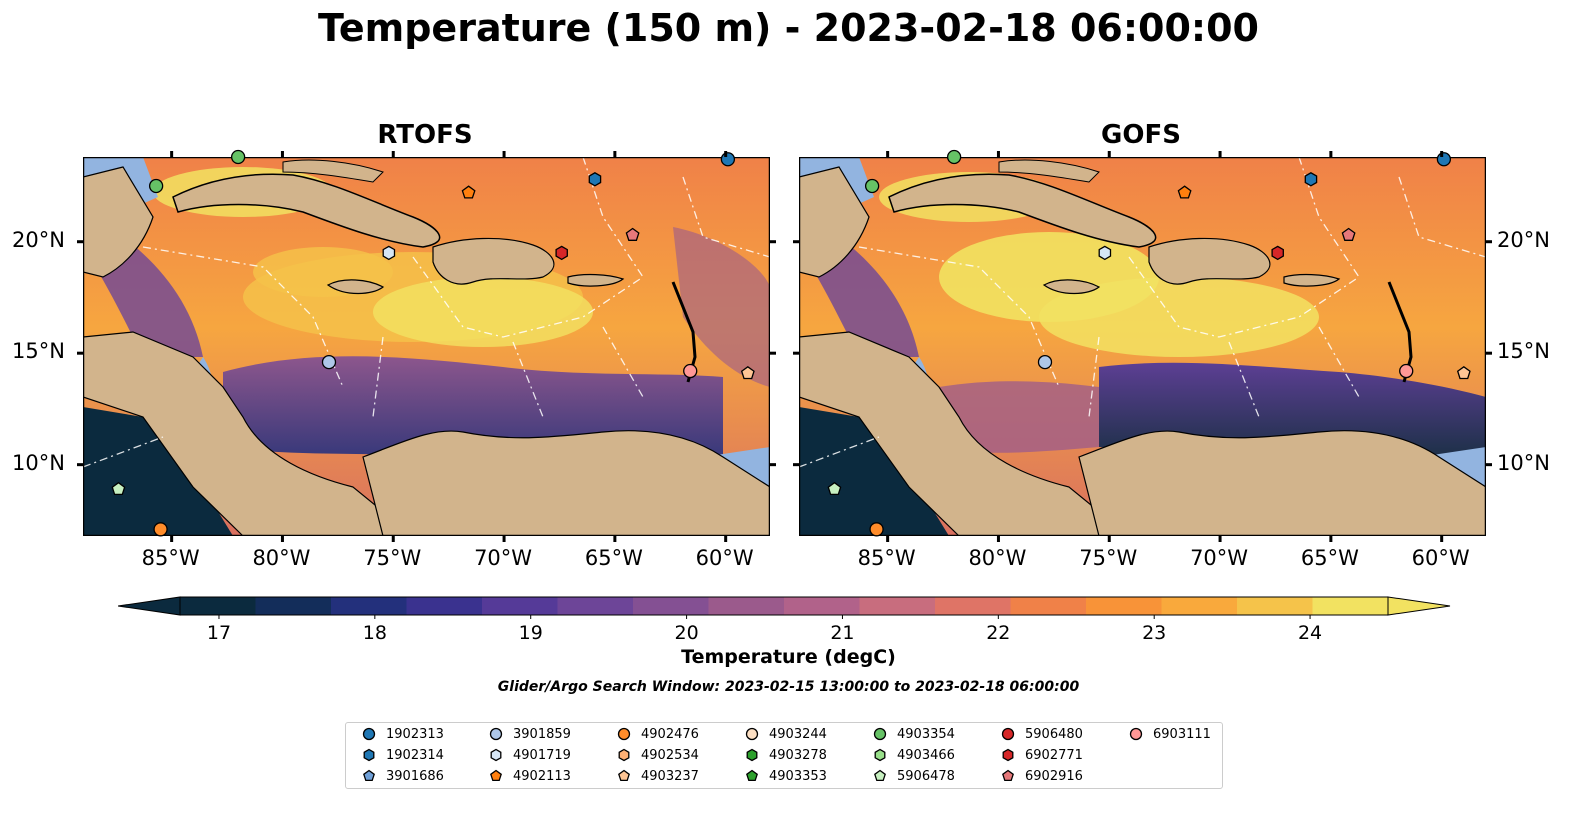  What do you see at coordinates (38, 239) in the screenshot?
I see `lat-tick-label: 20°N` at bounding box center [38, 239].